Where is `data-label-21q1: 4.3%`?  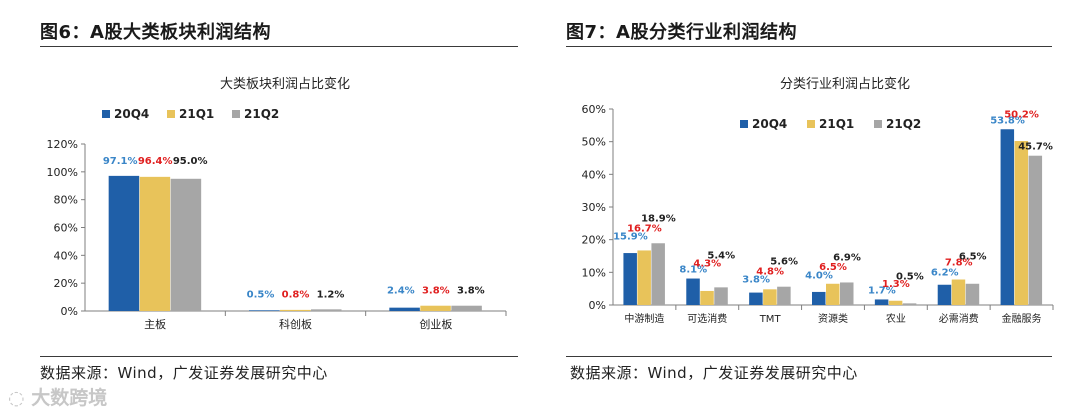 data-label-21q1: 4.3% is located at coordinates (707, 264).